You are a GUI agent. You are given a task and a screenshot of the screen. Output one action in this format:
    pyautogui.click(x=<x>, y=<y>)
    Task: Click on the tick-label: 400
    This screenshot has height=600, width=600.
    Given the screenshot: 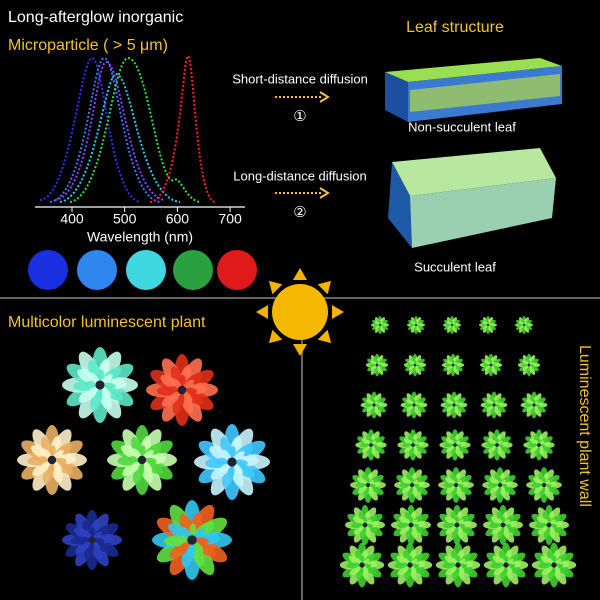 What is the action you would take?
    pyautogui.click(x=72, y=219)
    